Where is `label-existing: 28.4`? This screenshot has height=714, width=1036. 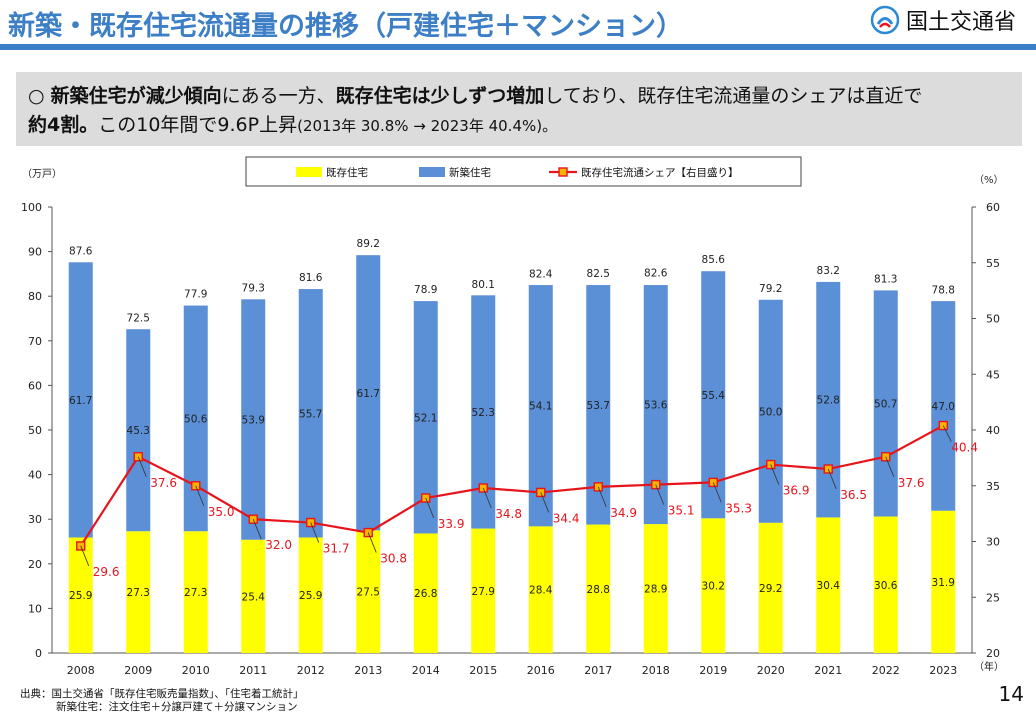
label-existing: 28.4 is located at coordinates (541, 591).